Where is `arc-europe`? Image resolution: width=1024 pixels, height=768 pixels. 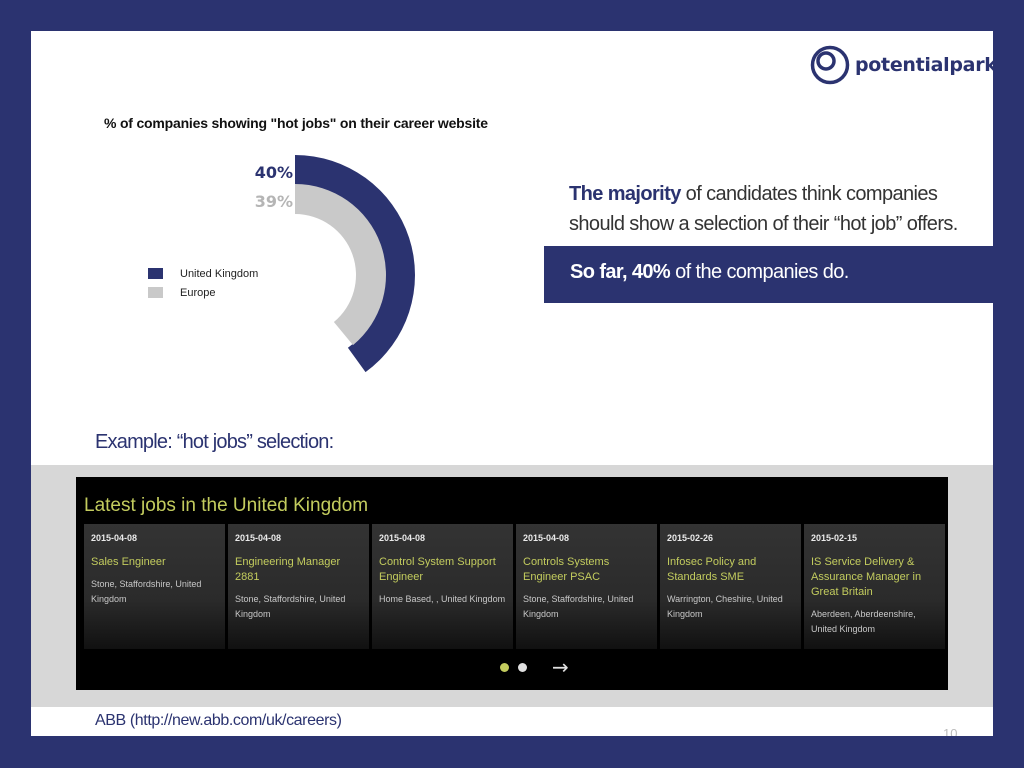
arc-europe is located at coordinates (340, 265).